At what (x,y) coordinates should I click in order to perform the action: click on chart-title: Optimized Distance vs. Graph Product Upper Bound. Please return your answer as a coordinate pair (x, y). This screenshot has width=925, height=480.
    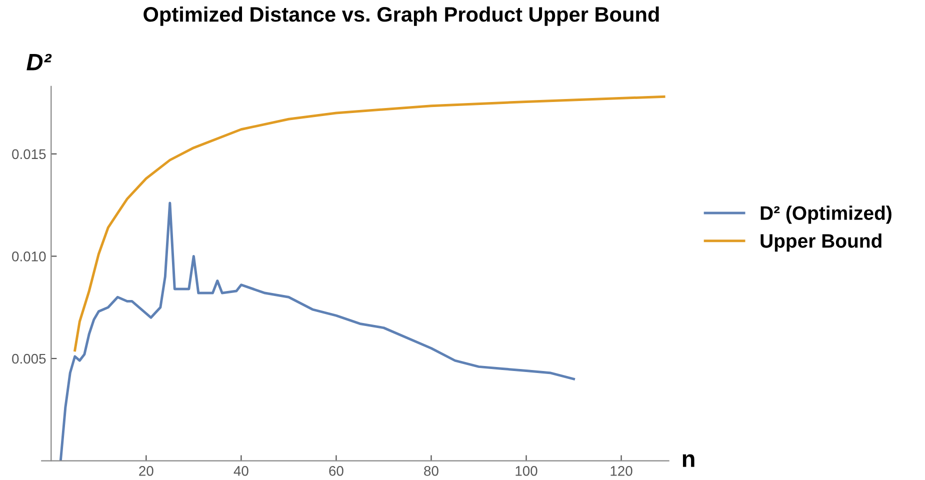
    Looking at the image, I should click on (401, 16).